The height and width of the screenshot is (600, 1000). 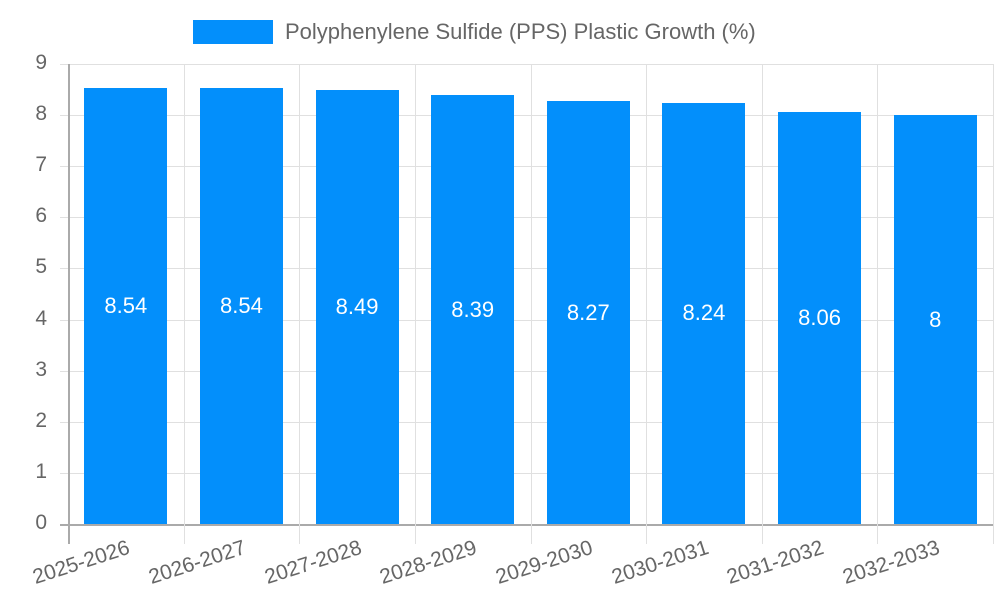 What do you see at coordinates (41, 267) in the screenshot?
I see `y-axis-tick-label: 5` at bounding box center [41, 267].